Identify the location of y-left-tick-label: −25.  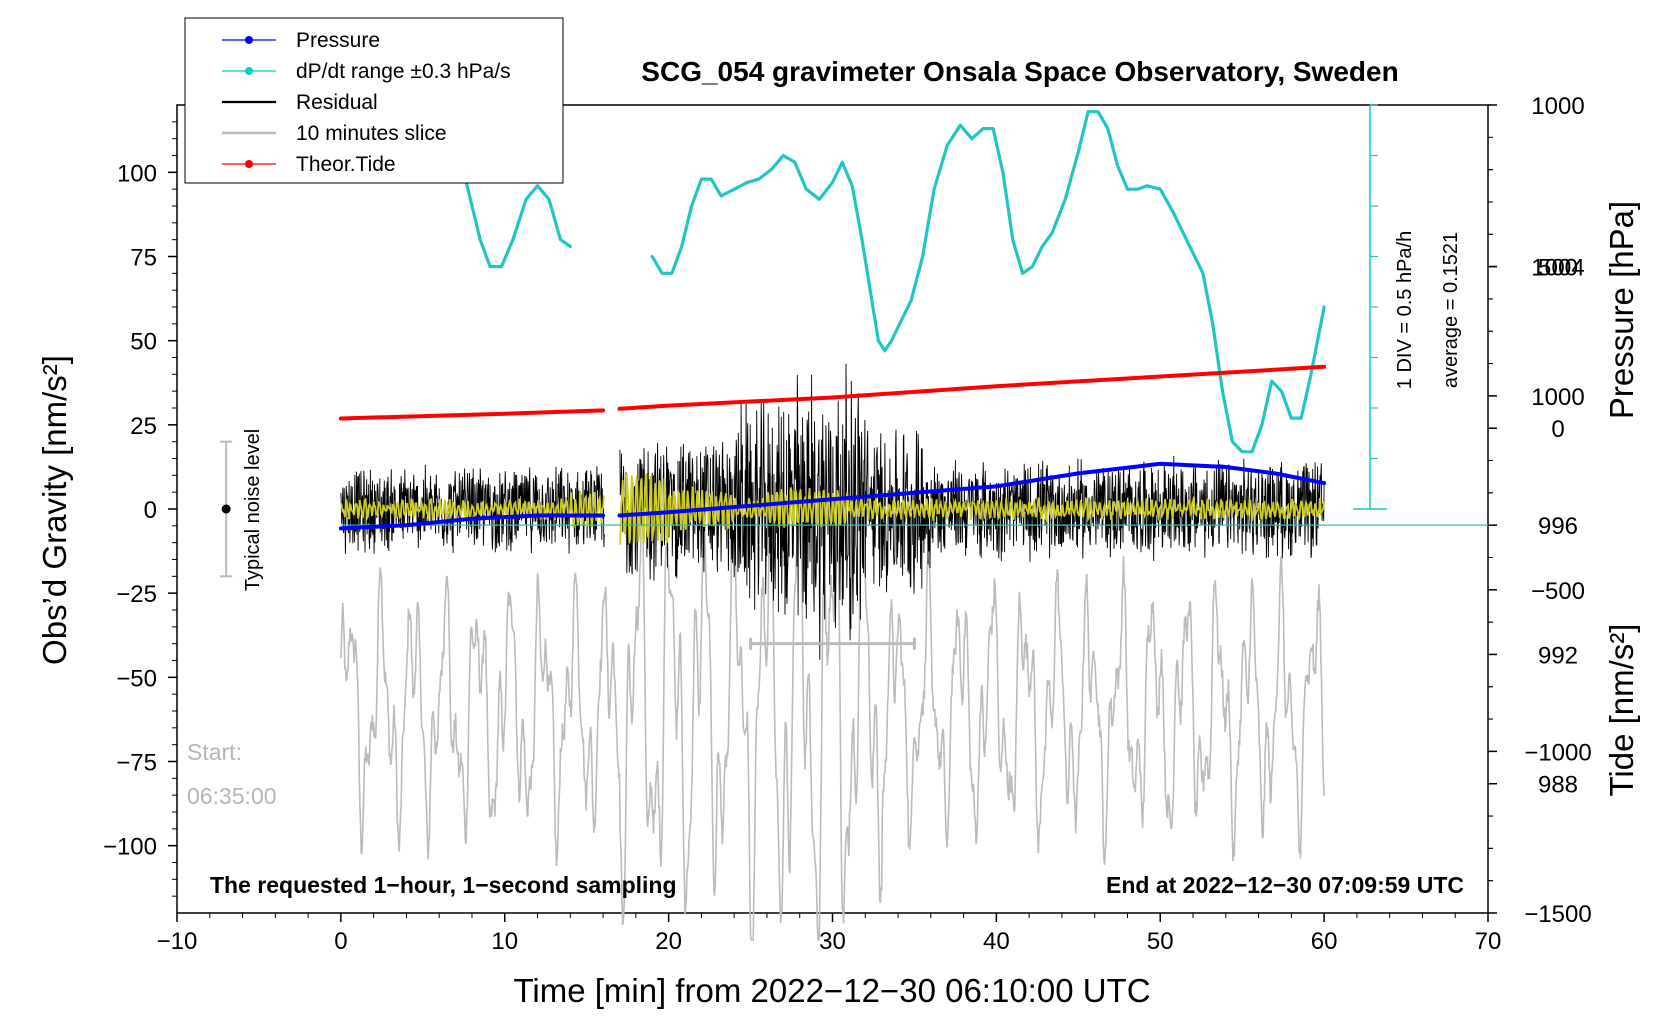
(136, 594).